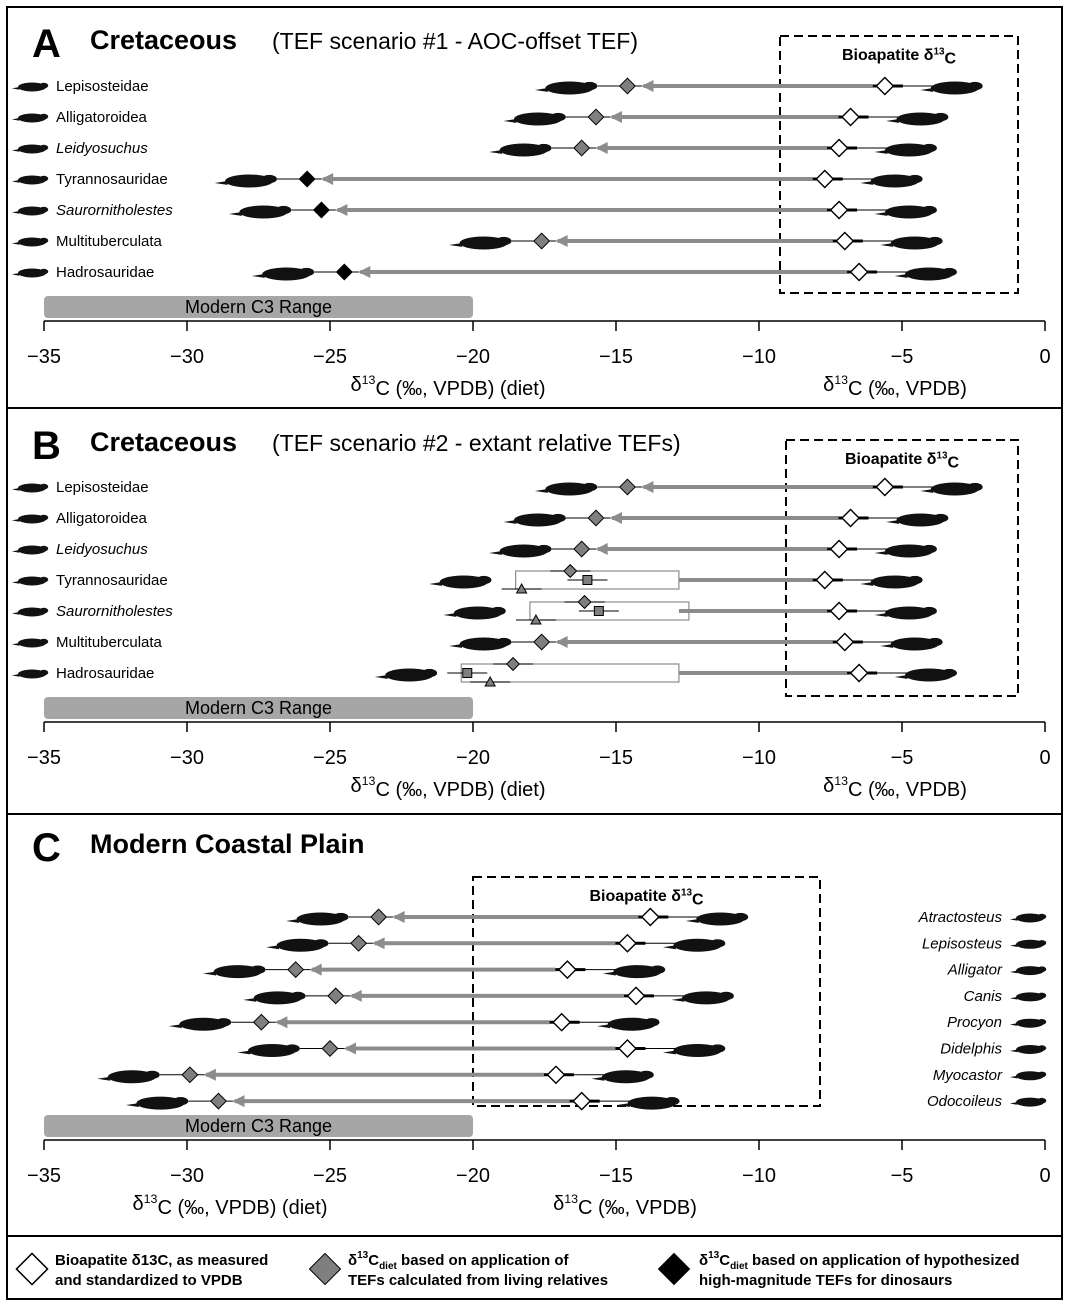 This screenshot has width=1069, height=1306. What do you see at coordinates (478, 1280) in the screenshot?
I see `legend-text-2b: TEFs calculated from living relatives` at bounding box center [478, 1280].